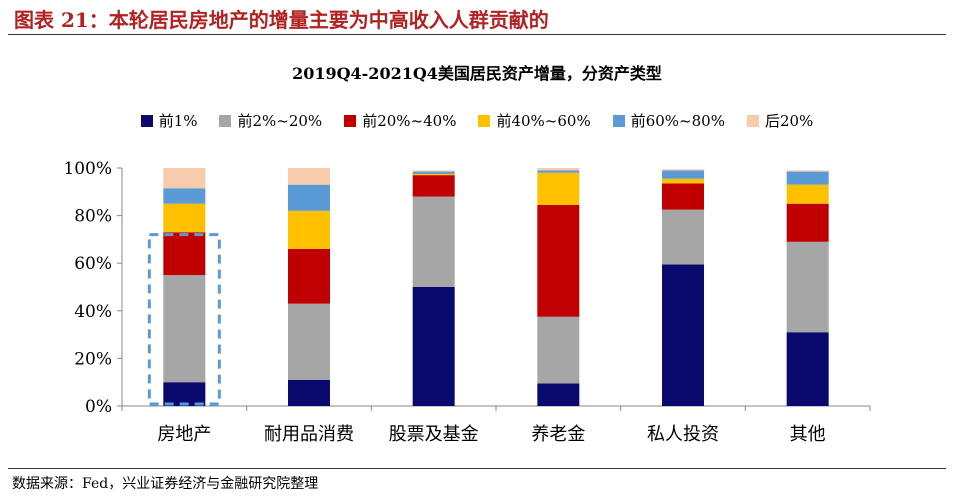 This screenshot has width=954, height=499. I want to click on legend-item: 后20%, so click(780, 120).